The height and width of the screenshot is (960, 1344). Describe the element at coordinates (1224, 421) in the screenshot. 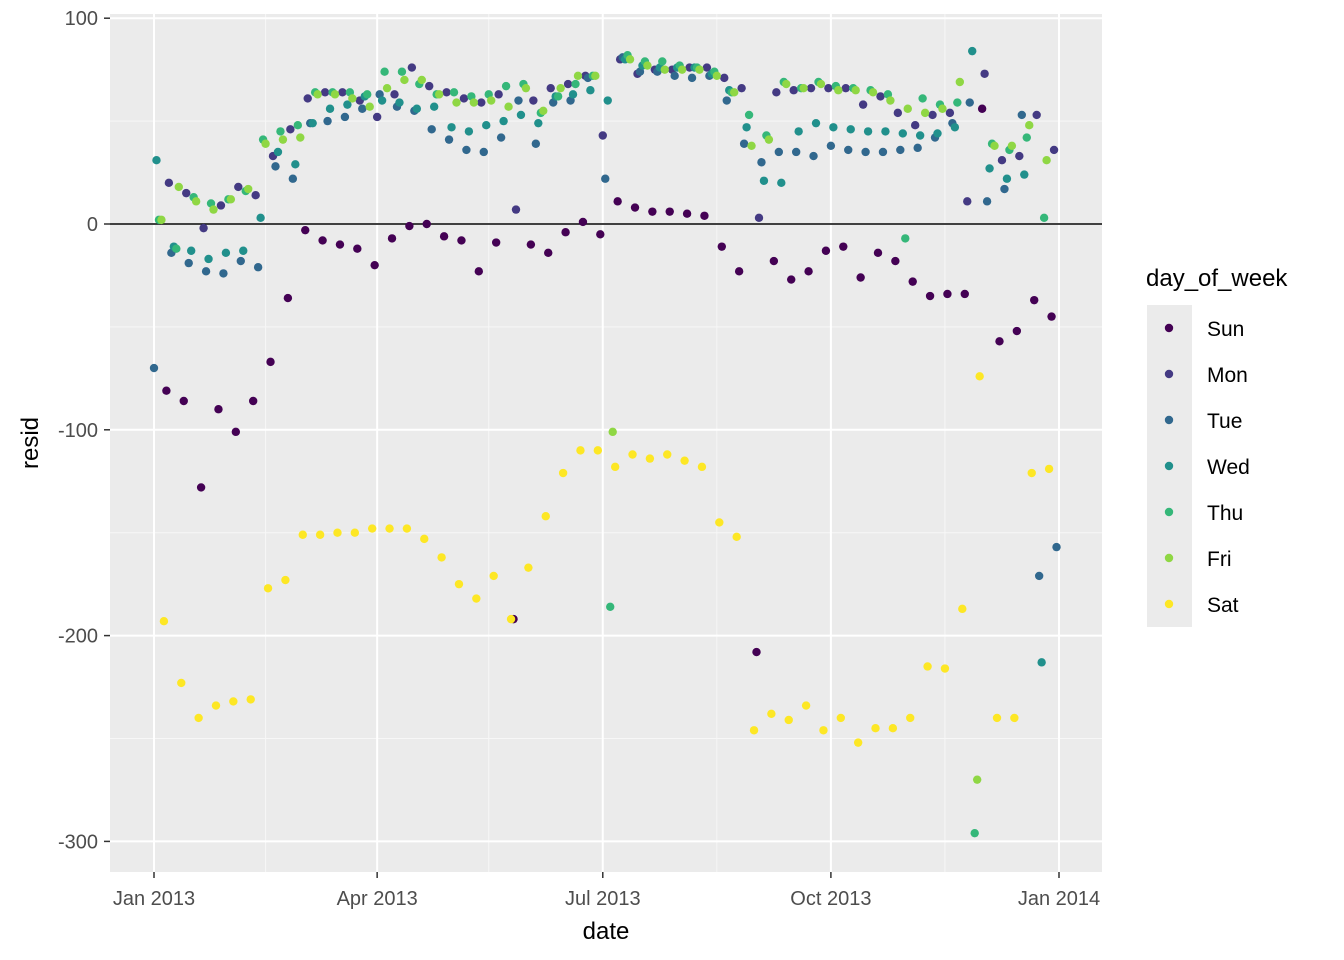

I see `legend-label-tue: Tue` at that location.